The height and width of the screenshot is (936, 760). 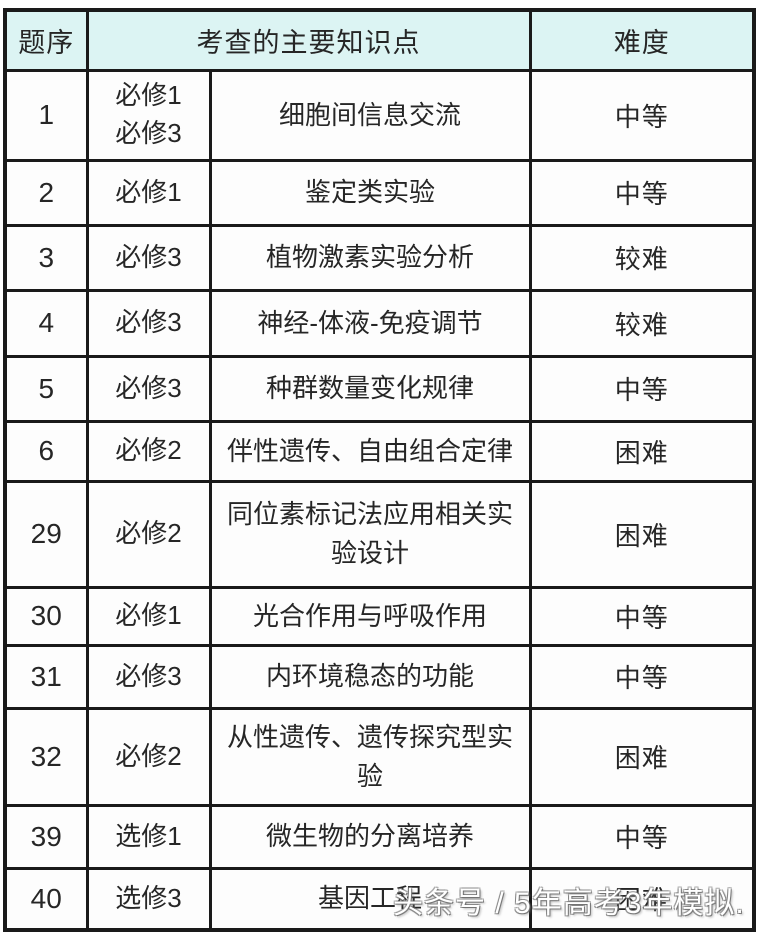 I want to click on knowledge-point: 内环境稳态的功能, so click(x=370, y=676).